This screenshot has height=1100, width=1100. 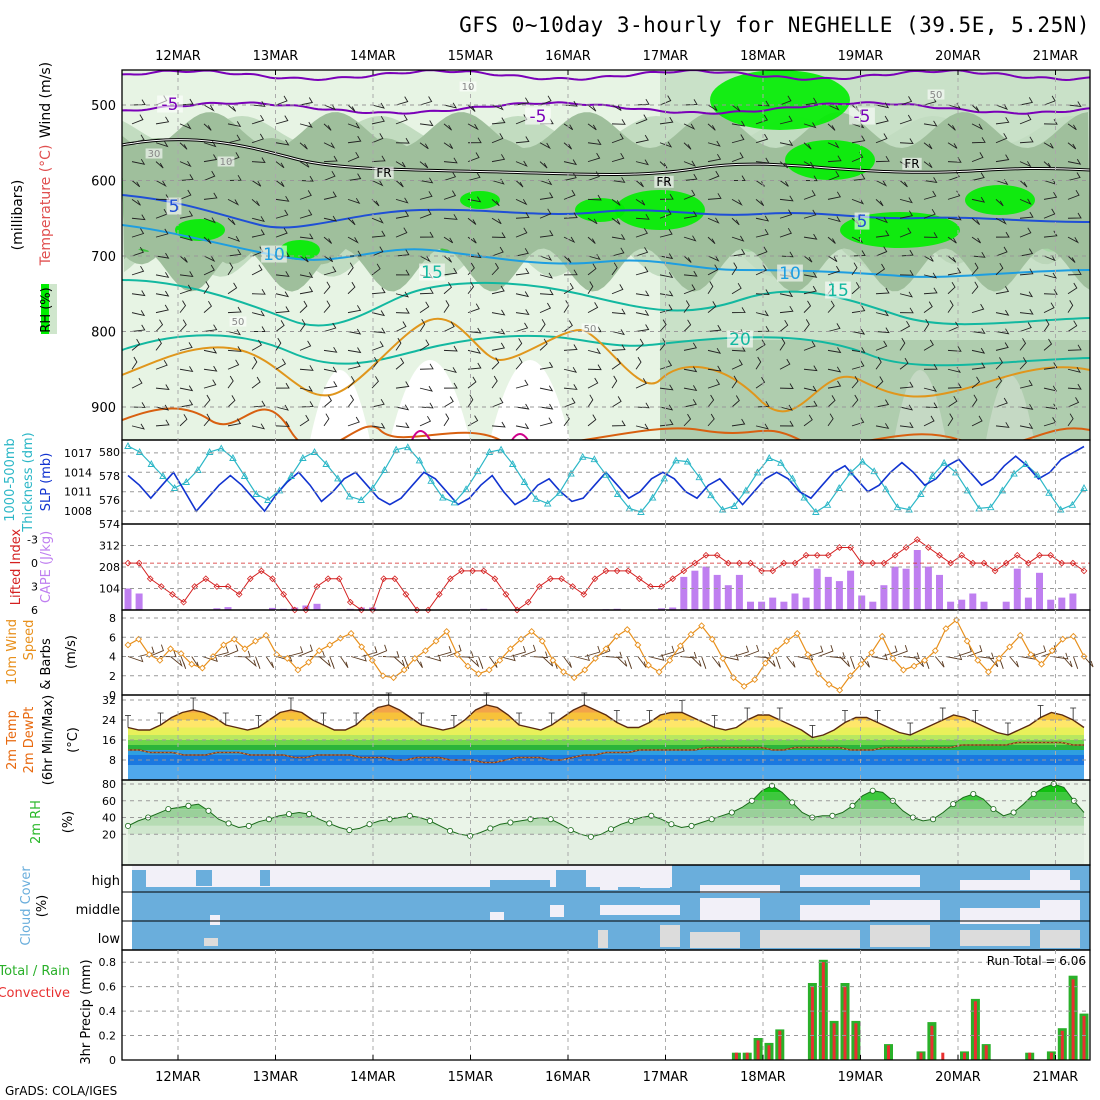 I want to click on temp-axis-label-d: (°C), so click(x=73, y=740).